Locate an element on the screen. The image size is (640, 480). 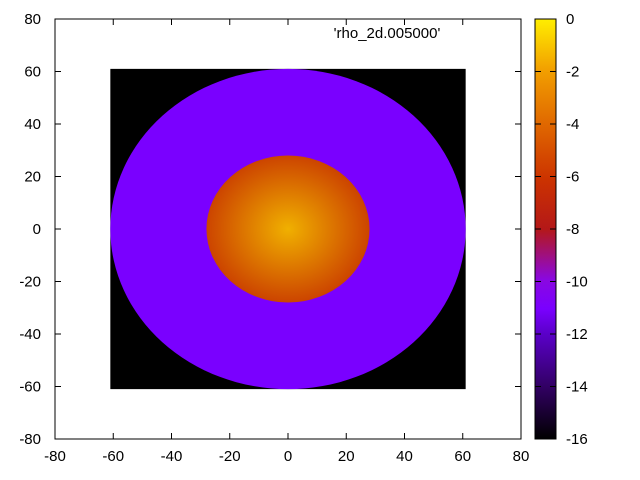
inner-core is located at coordinates (288, 229).